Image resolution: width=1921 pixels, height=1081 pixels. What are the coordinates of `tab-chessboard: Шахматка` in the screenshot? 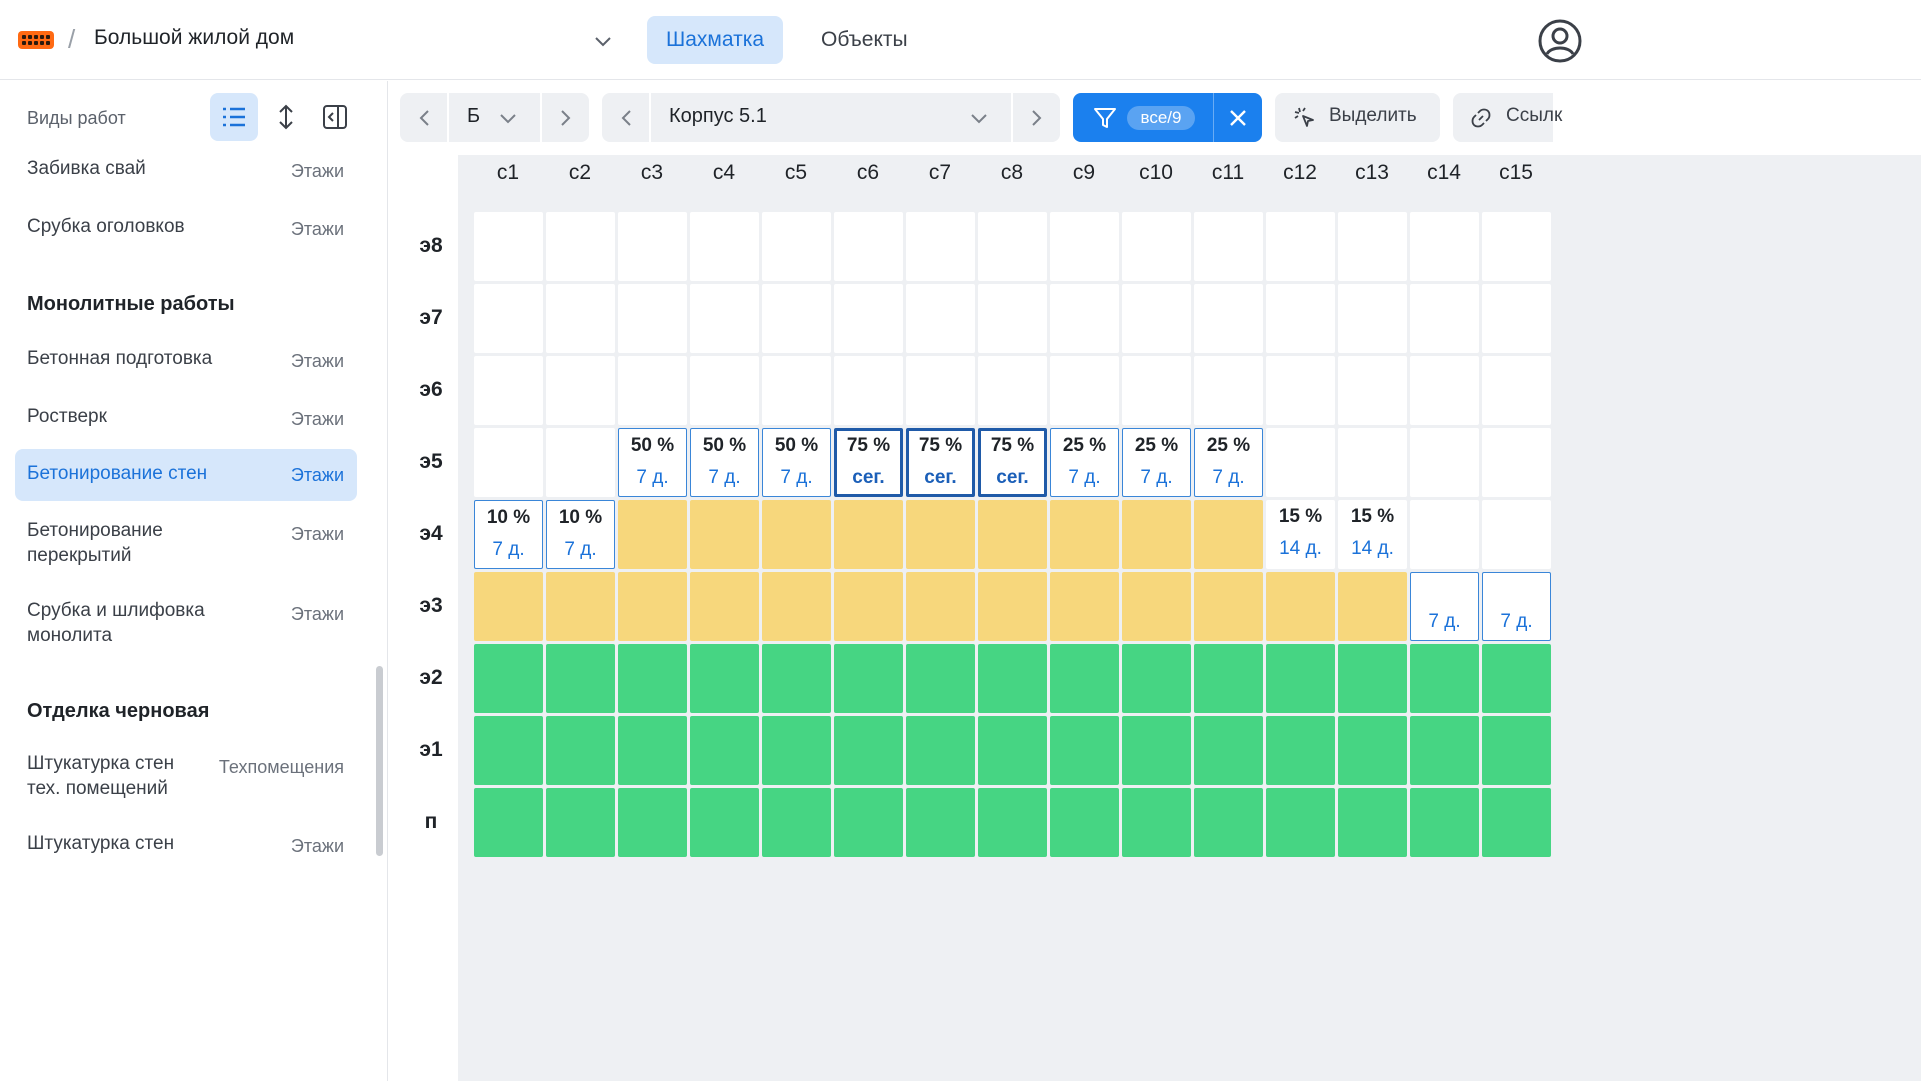 It's located at (715, 40).